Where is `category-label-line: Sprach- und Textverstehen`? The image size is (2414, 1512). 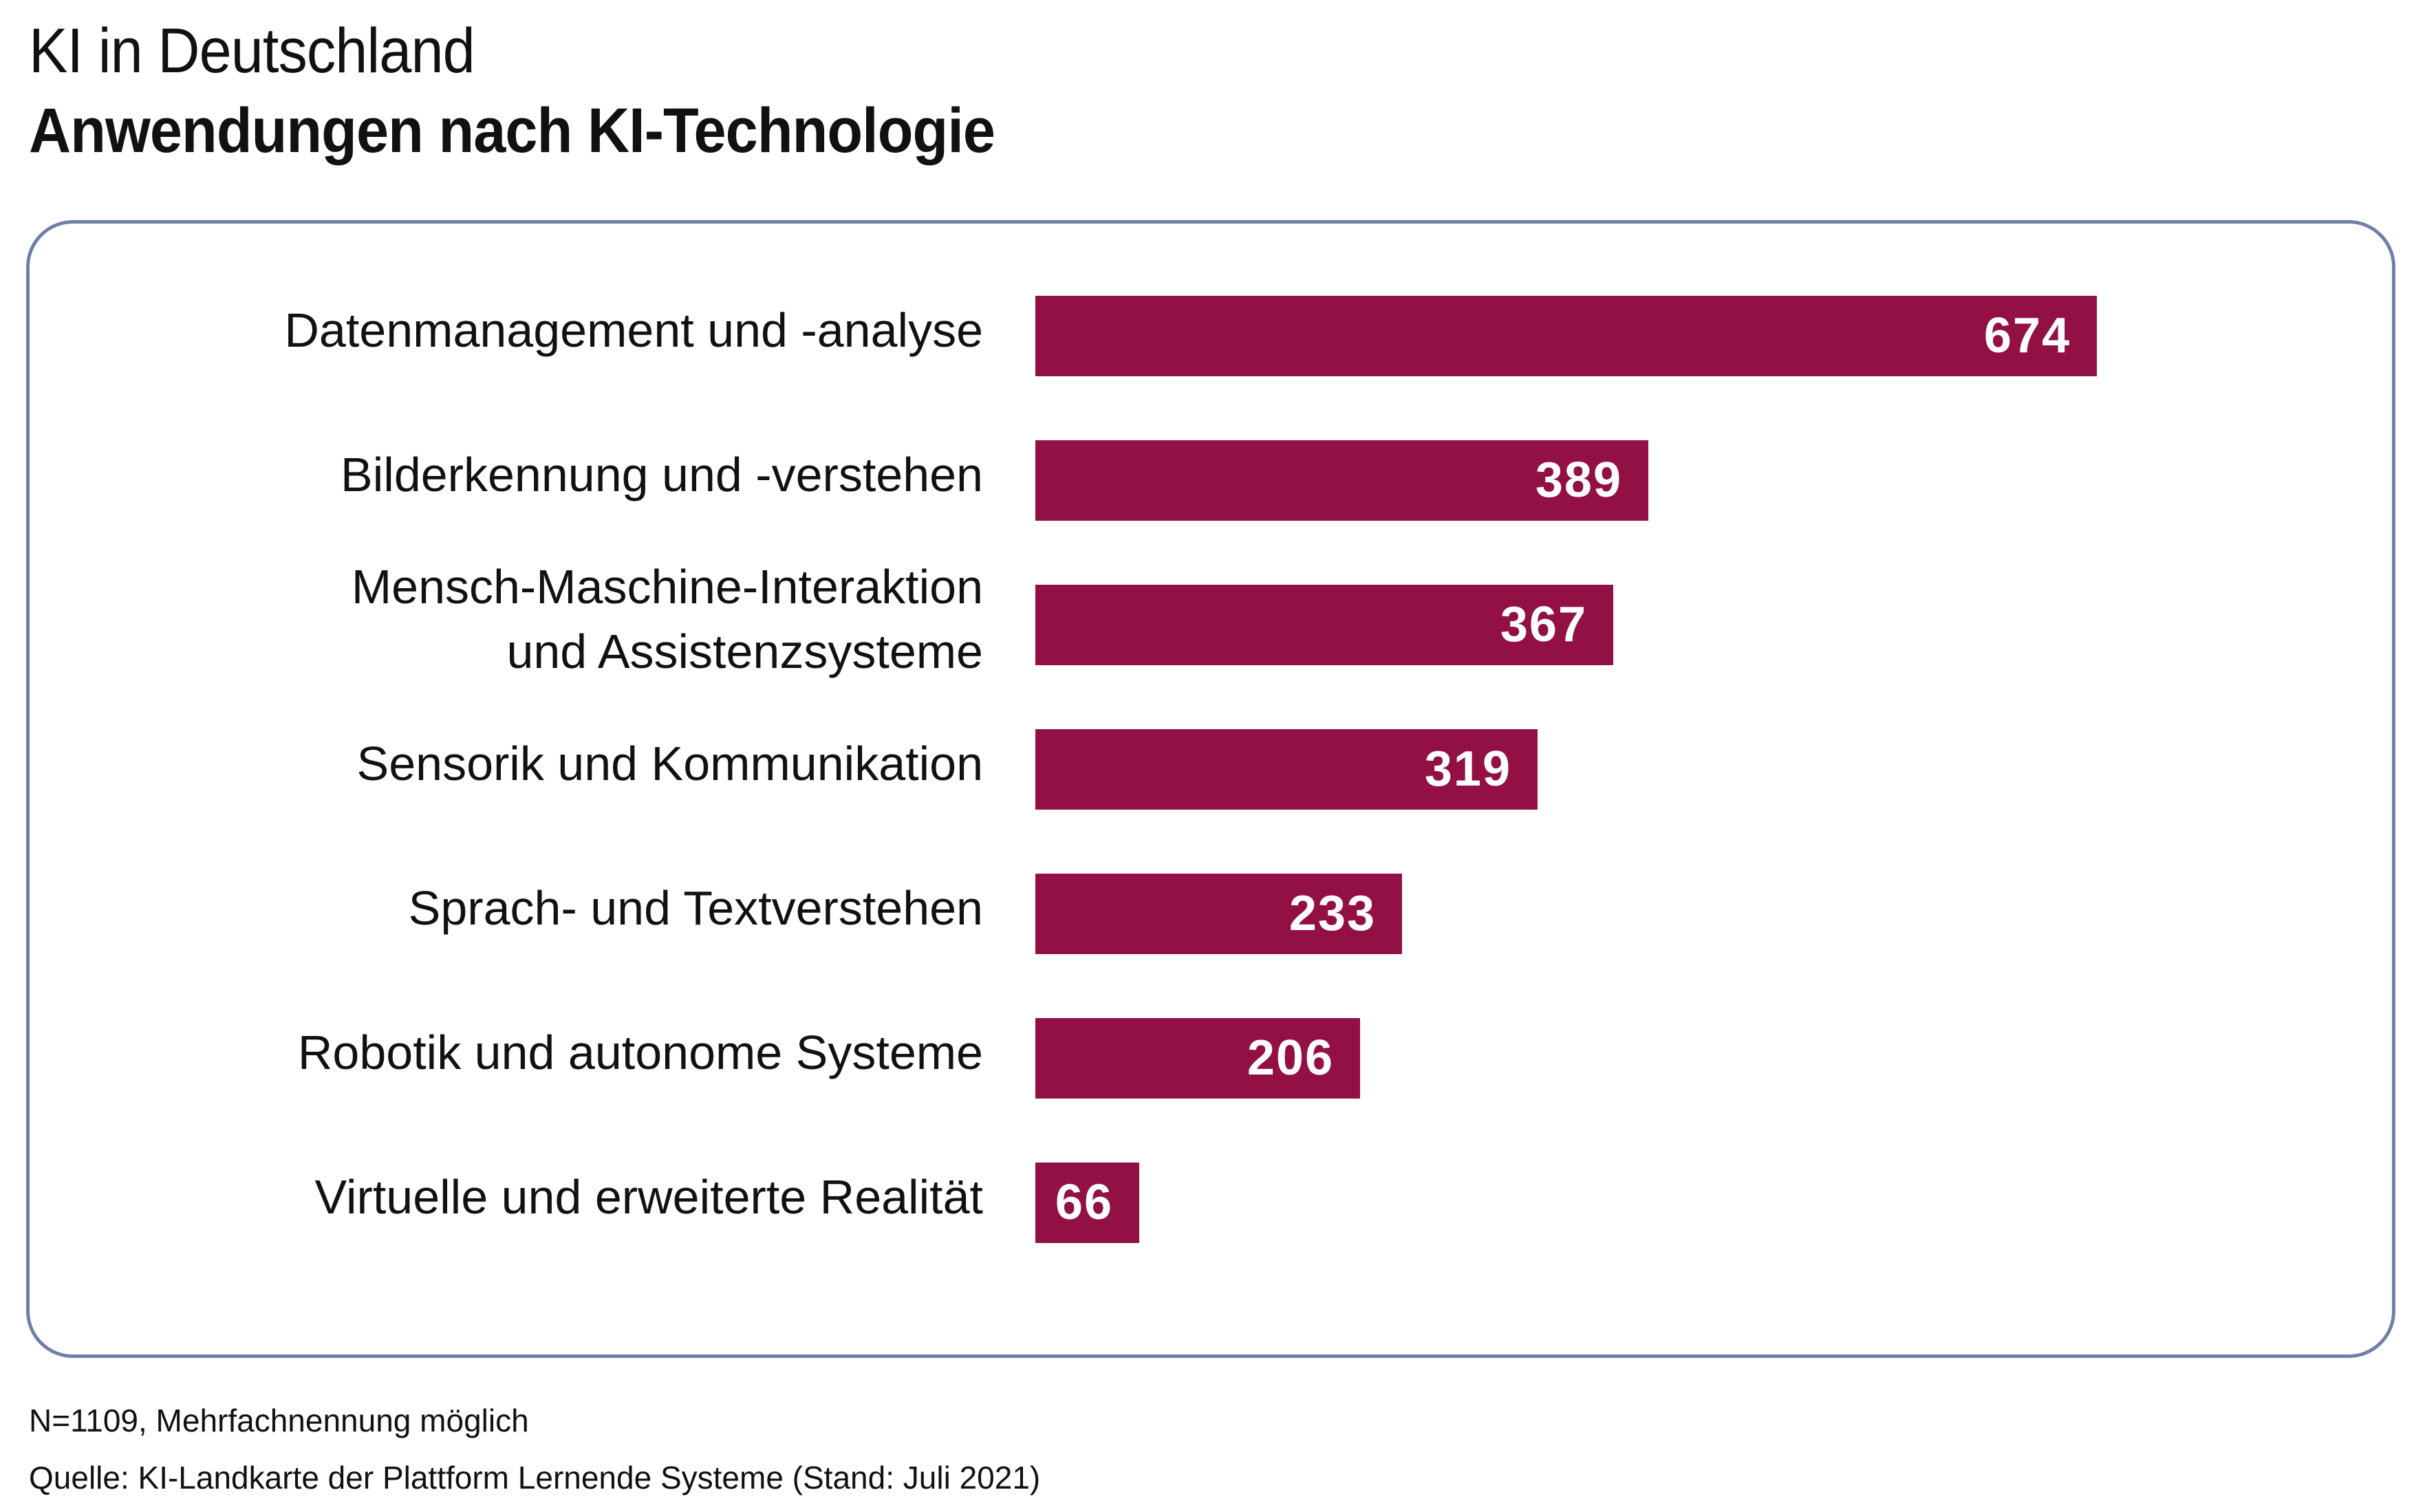
category-label-line: Sprach- und Textverstehen is located at coordinates (695, 908).